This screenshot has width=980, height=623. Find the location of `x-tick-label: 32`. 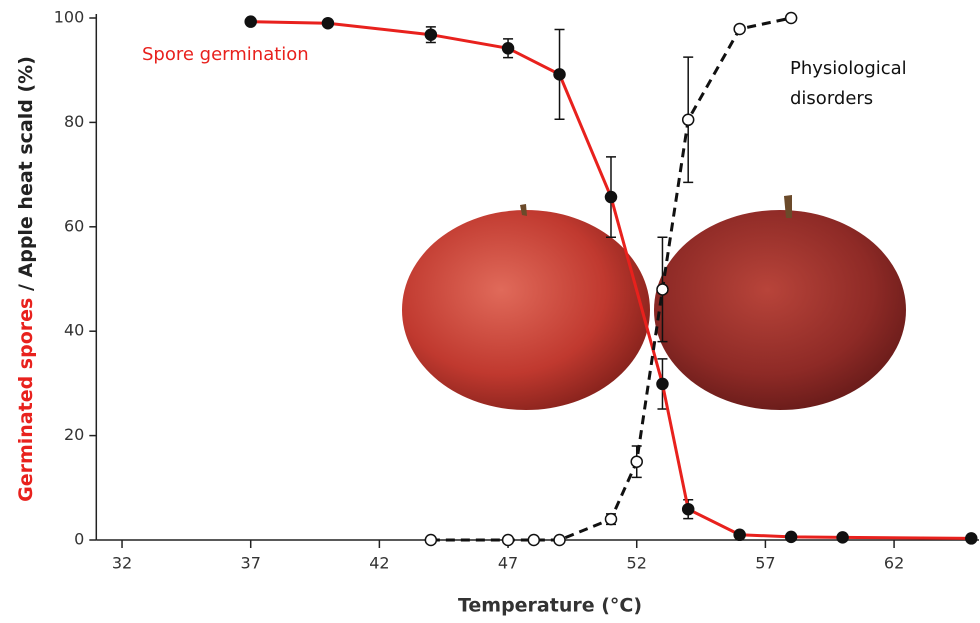

x-tick-label: 32 is located at coordinates (122, 563).